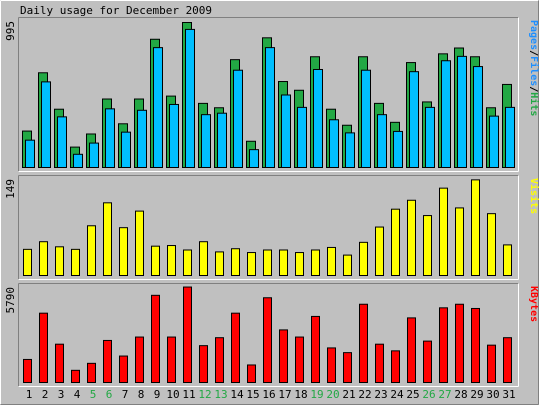 This screenshot has width=539, height=405. I want to click on x-tick-day-10: 10, so click(172, 394).